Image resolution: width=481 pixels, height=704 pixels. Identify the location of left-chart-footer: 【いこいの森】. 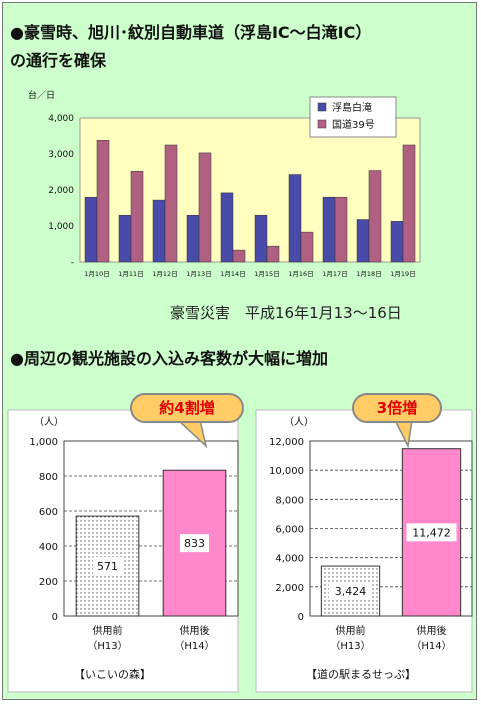
(112, 674).